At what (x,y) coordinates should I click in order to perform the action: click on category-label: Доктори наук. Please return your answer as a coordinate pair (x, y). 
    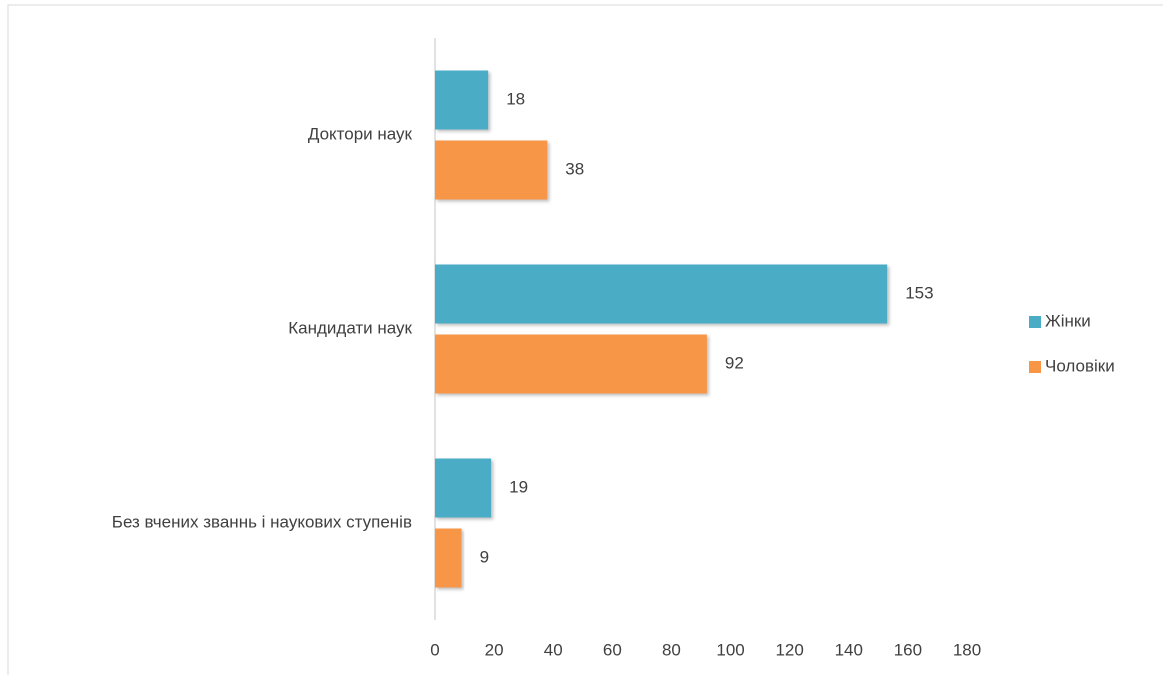
    Looking at the image, I should click on (360, 133).